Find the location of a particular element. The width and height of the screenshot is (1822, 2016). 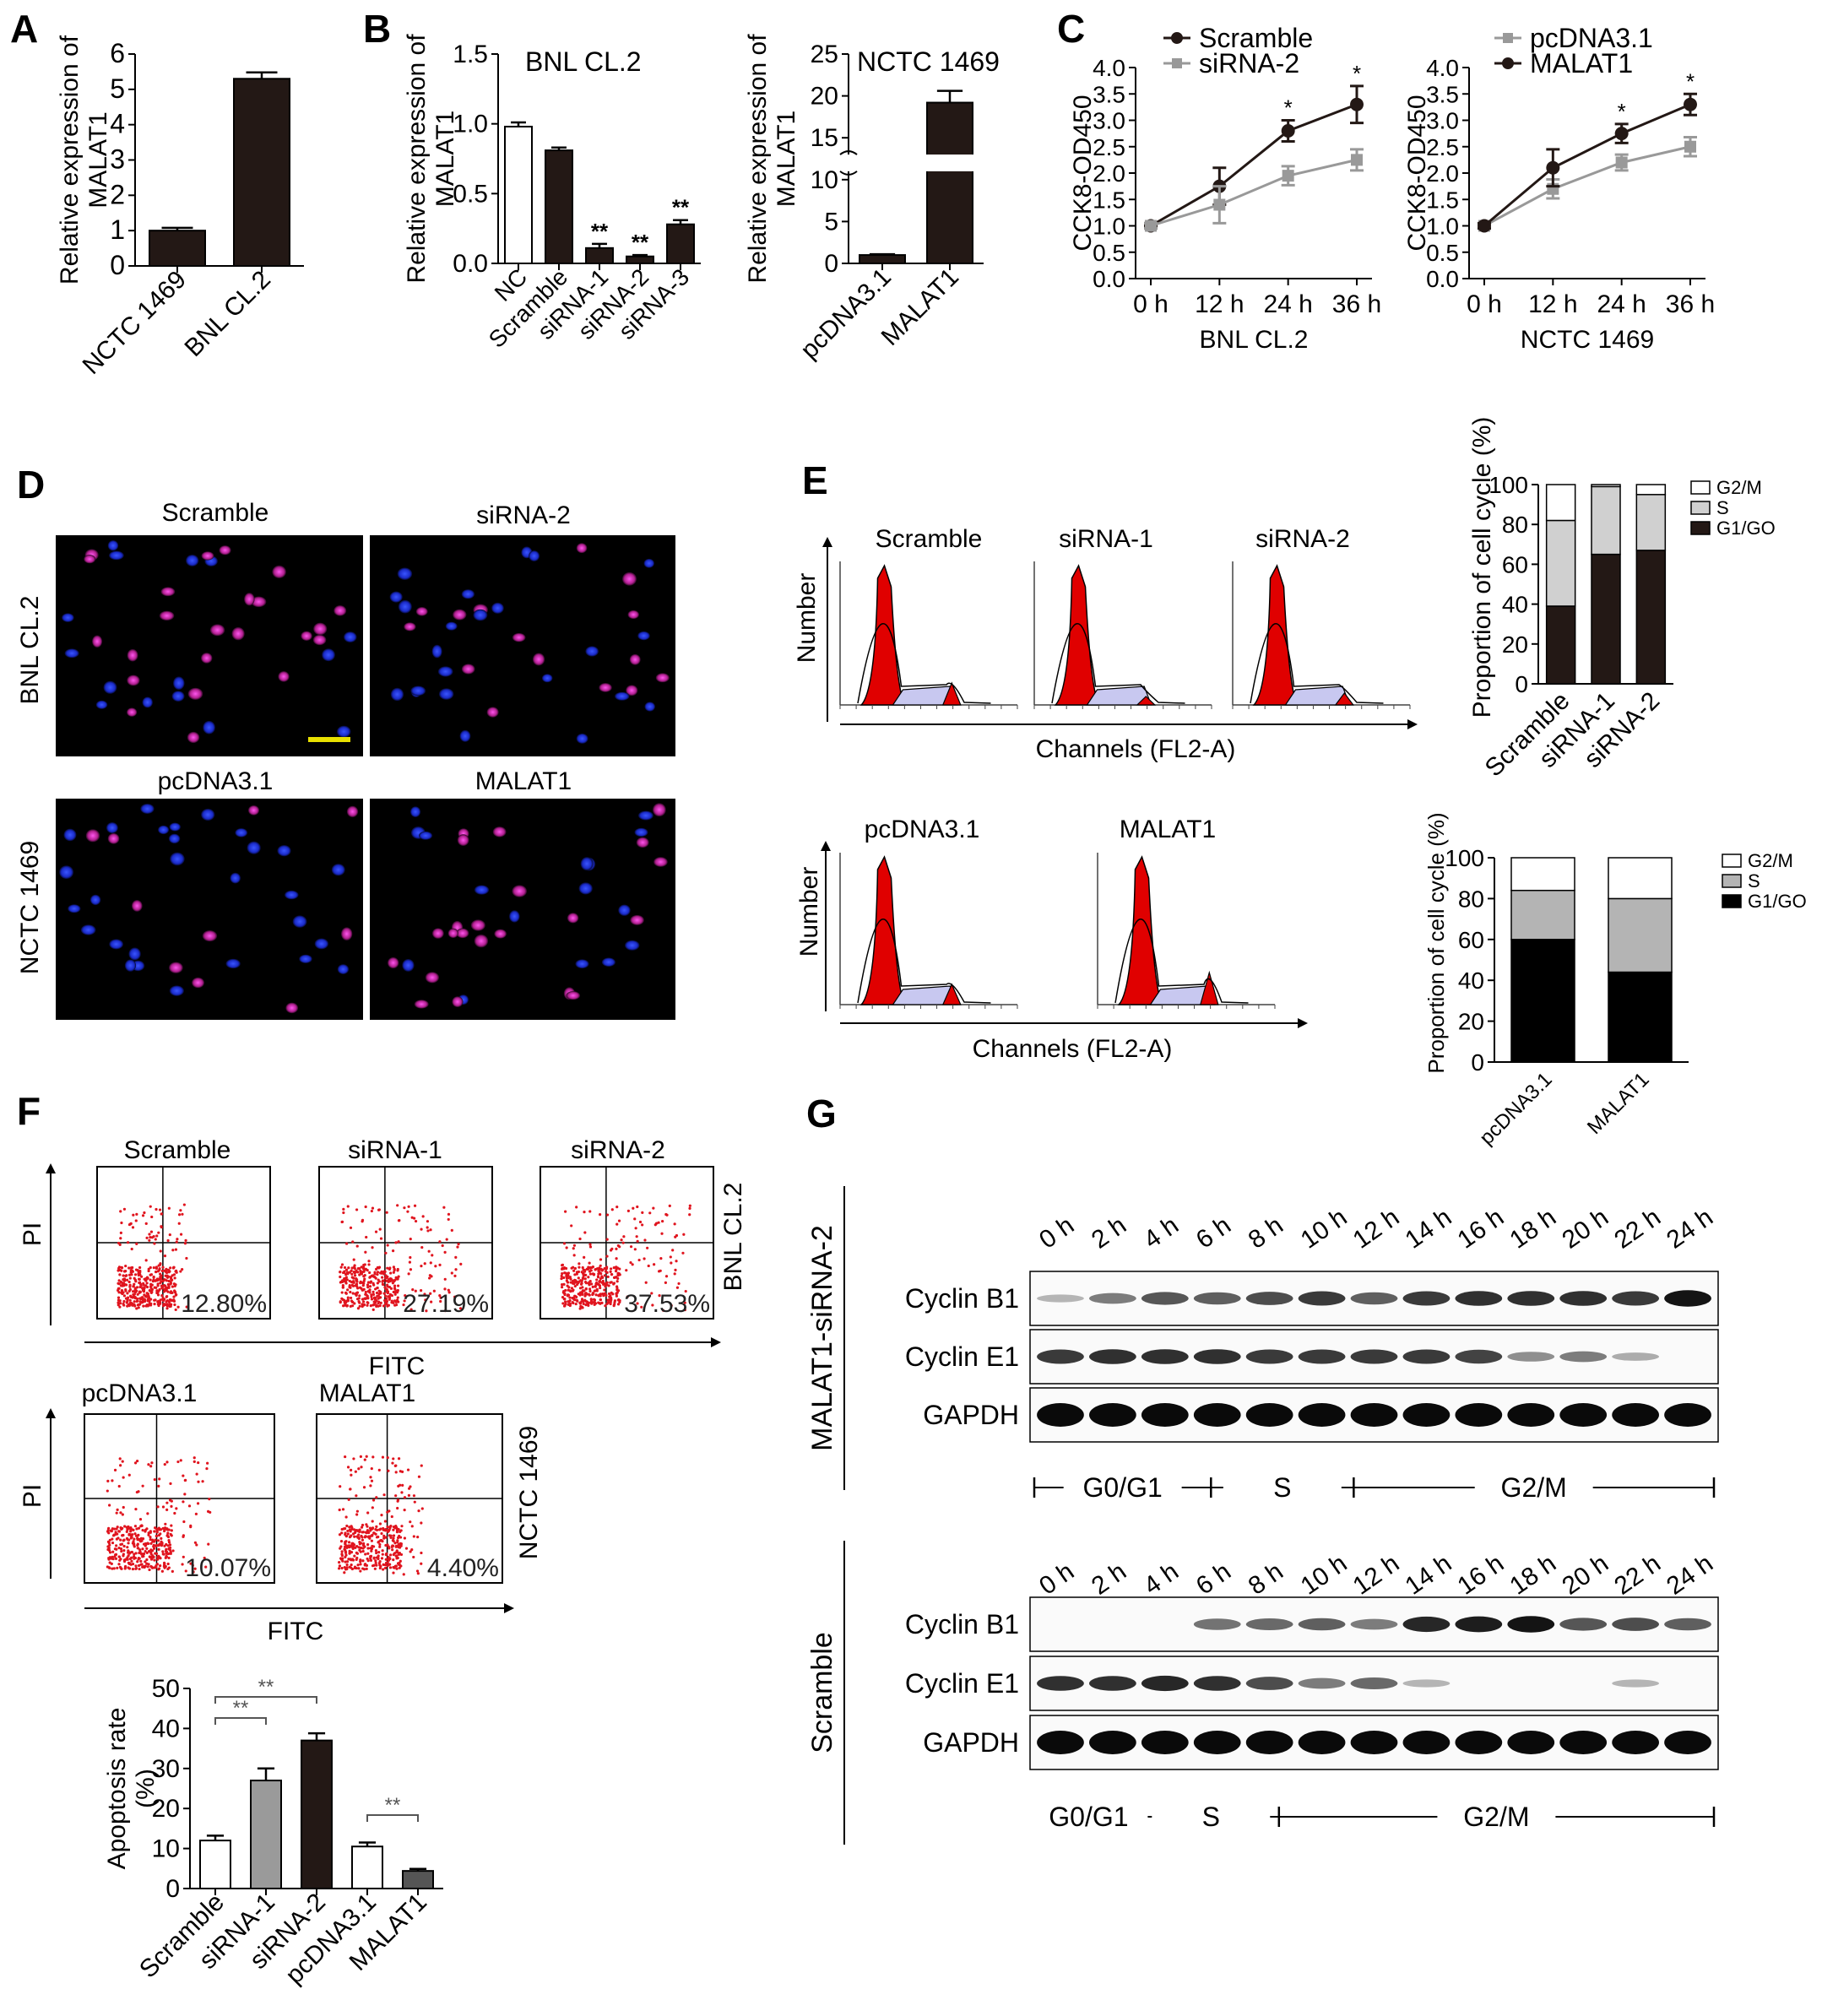

data-point is located at coordinates (1219, 204).